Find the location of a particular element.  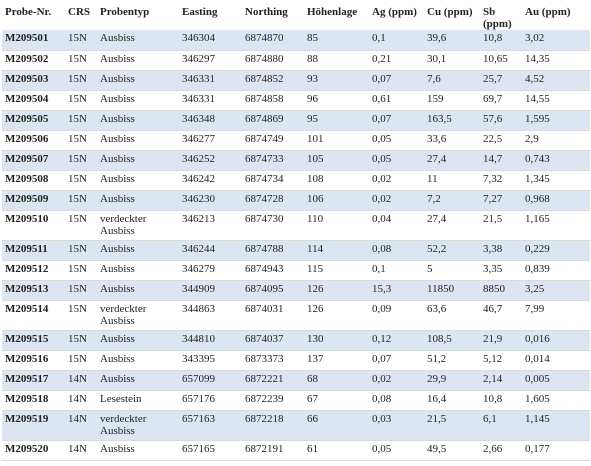

table-cell: M209510 is located at coordinates (33, 225).